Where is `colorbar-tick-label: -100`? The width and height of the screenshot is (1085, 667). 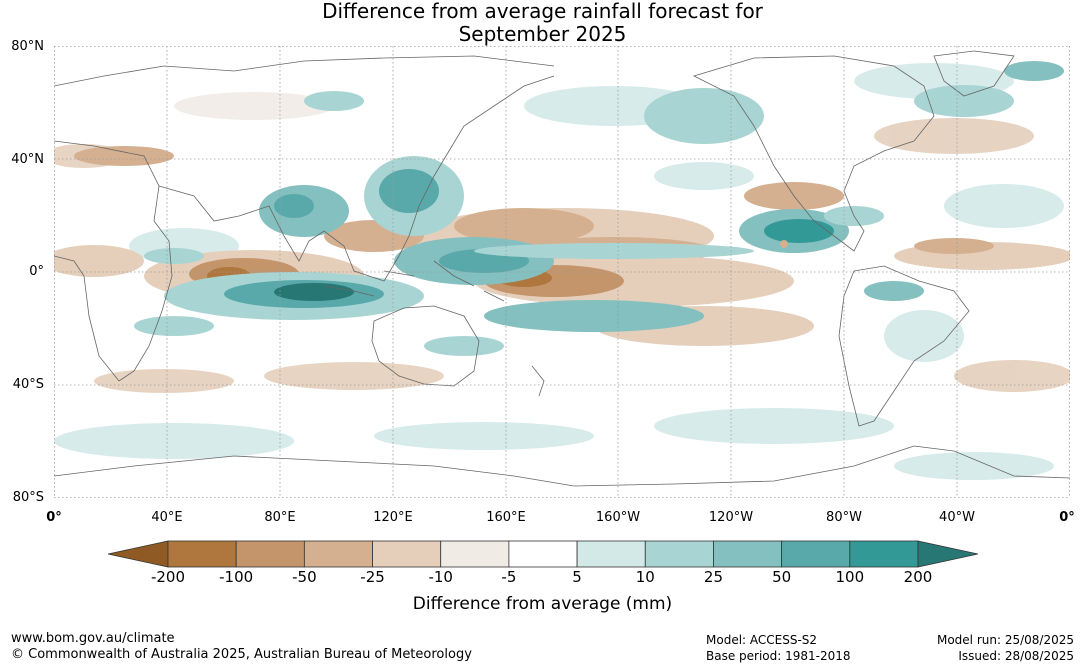 colorbar-tick-label: -100 is located at coordinates (236, 577).